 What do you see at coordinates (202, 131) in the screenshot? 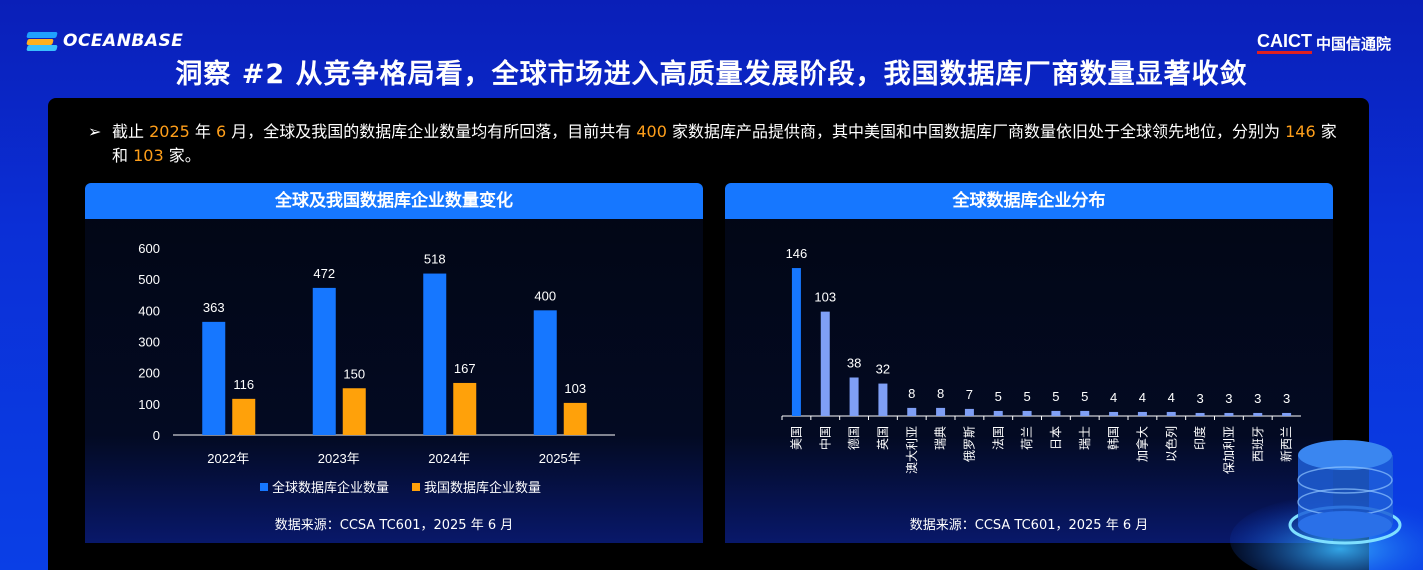
I see `intro-text-part: 年` at bounding box center [202, 131].